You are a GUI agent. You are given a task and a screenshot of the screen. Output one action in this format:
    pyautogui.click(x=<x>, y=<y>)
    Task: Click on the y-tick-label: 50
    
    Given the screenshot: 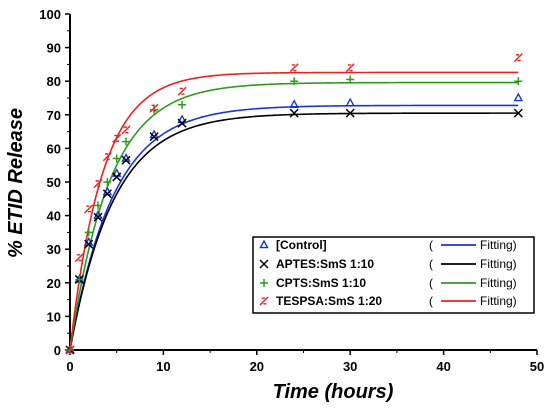 What is the action you would take?
    pyautogui.click(x=54, y=182)
    